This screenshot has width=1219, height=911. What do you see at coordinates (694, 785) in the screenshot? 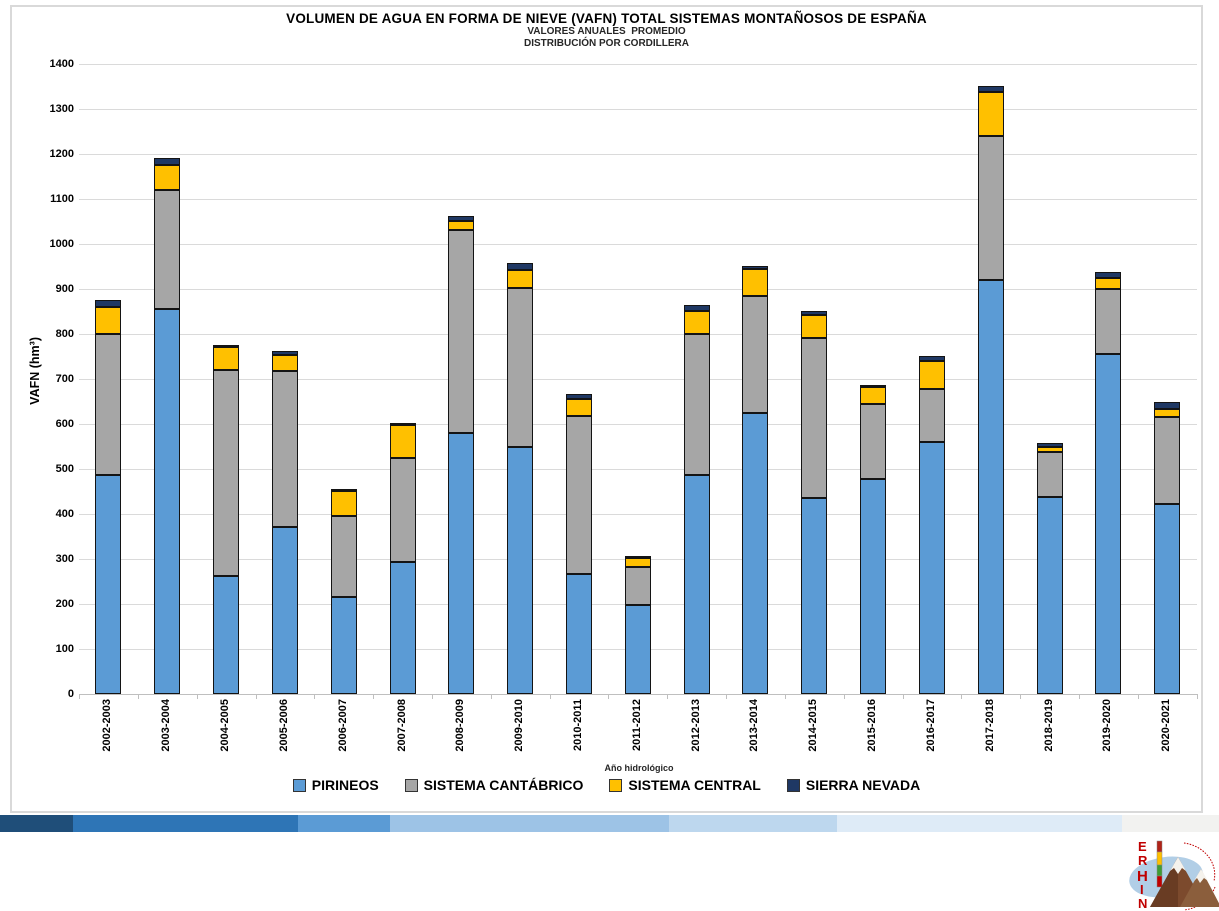
I see `legend-label: SISTEMA CENTRAL` at bounding box center [694, 785].